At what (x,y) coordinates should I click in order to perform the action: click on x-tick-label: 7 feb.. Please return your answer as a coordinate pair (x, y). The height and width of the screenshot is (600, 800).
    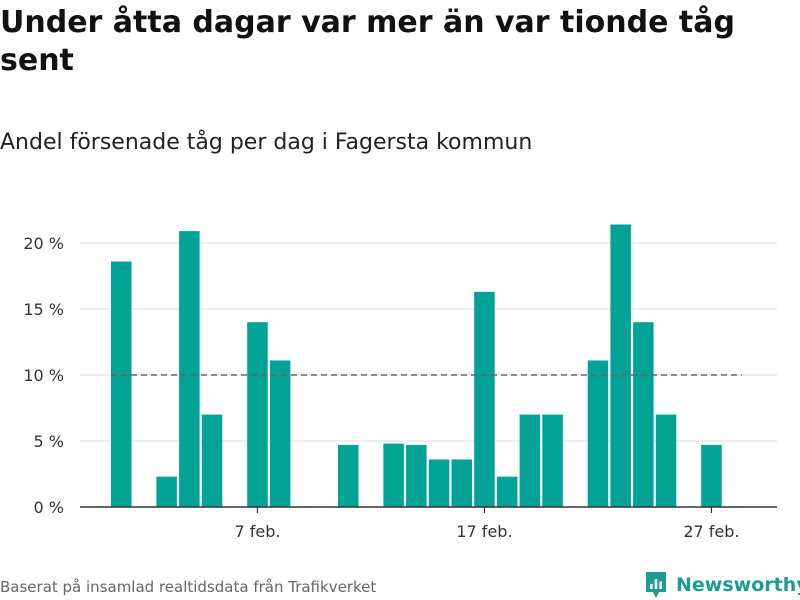
    Looking at the image, I should click on (257, 531).